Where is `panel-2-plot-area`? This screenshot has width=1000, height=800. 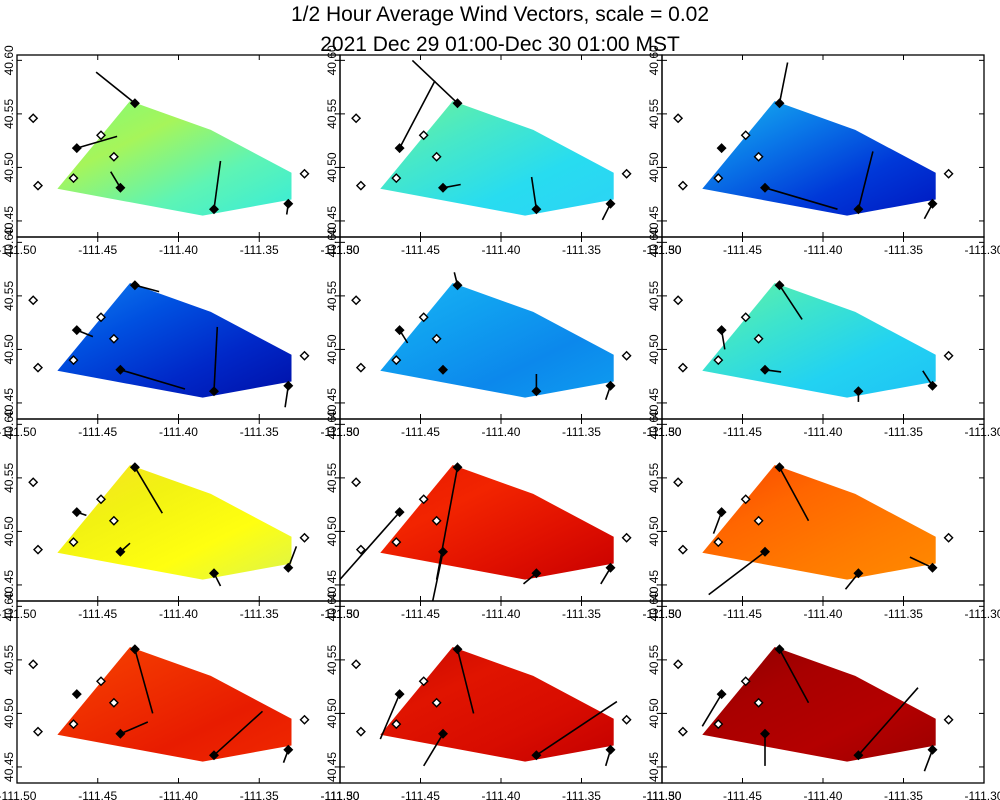
panel-2-plot-area is located at coordinates (491, 140).